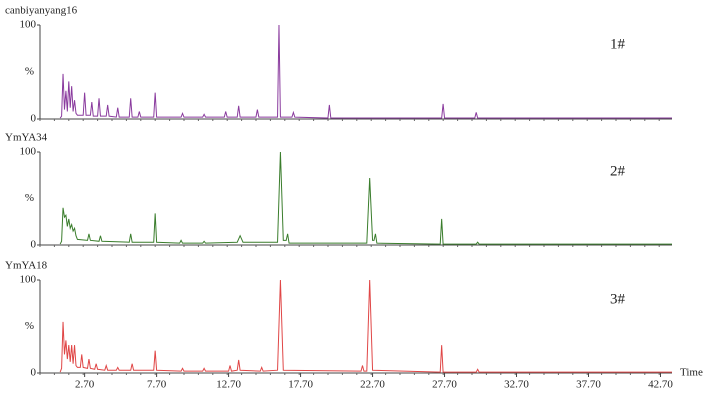 The height and width of the screenshot is (405, 722). I want to click on x-tick-label: 32.70, so click(516, 385).